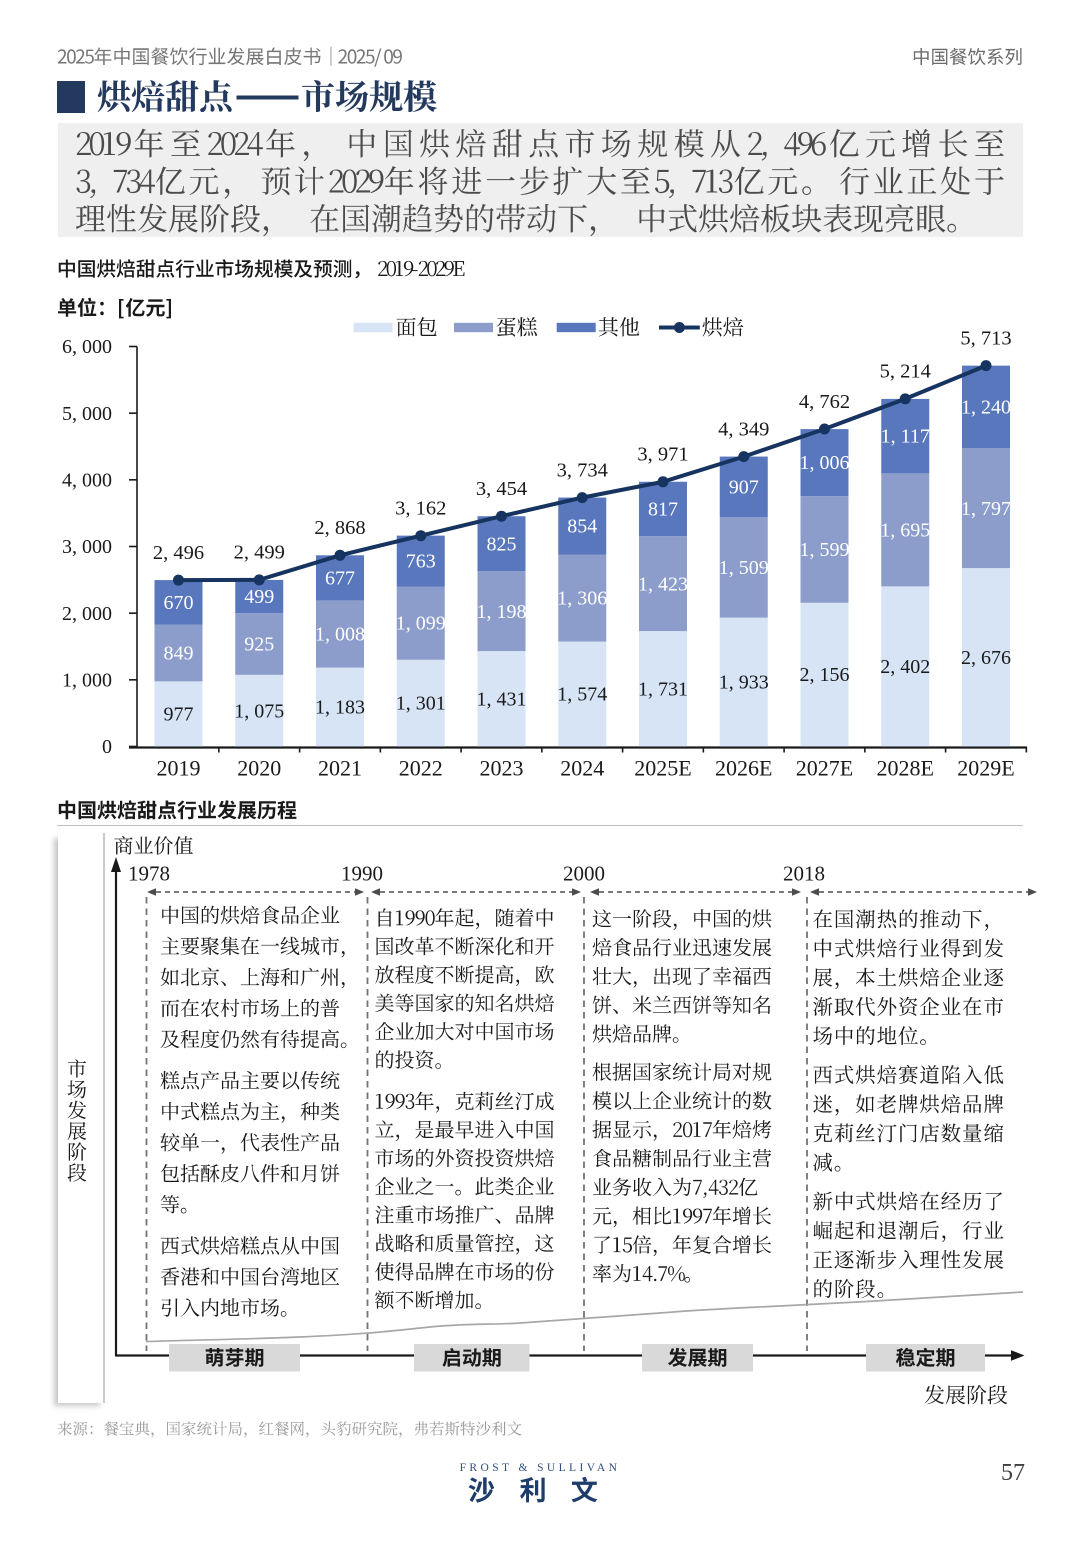 Image resolution: width=1080 pixels, height=1560 pixels. I want to click on svg-text: 3, 734, so click(582, 470).